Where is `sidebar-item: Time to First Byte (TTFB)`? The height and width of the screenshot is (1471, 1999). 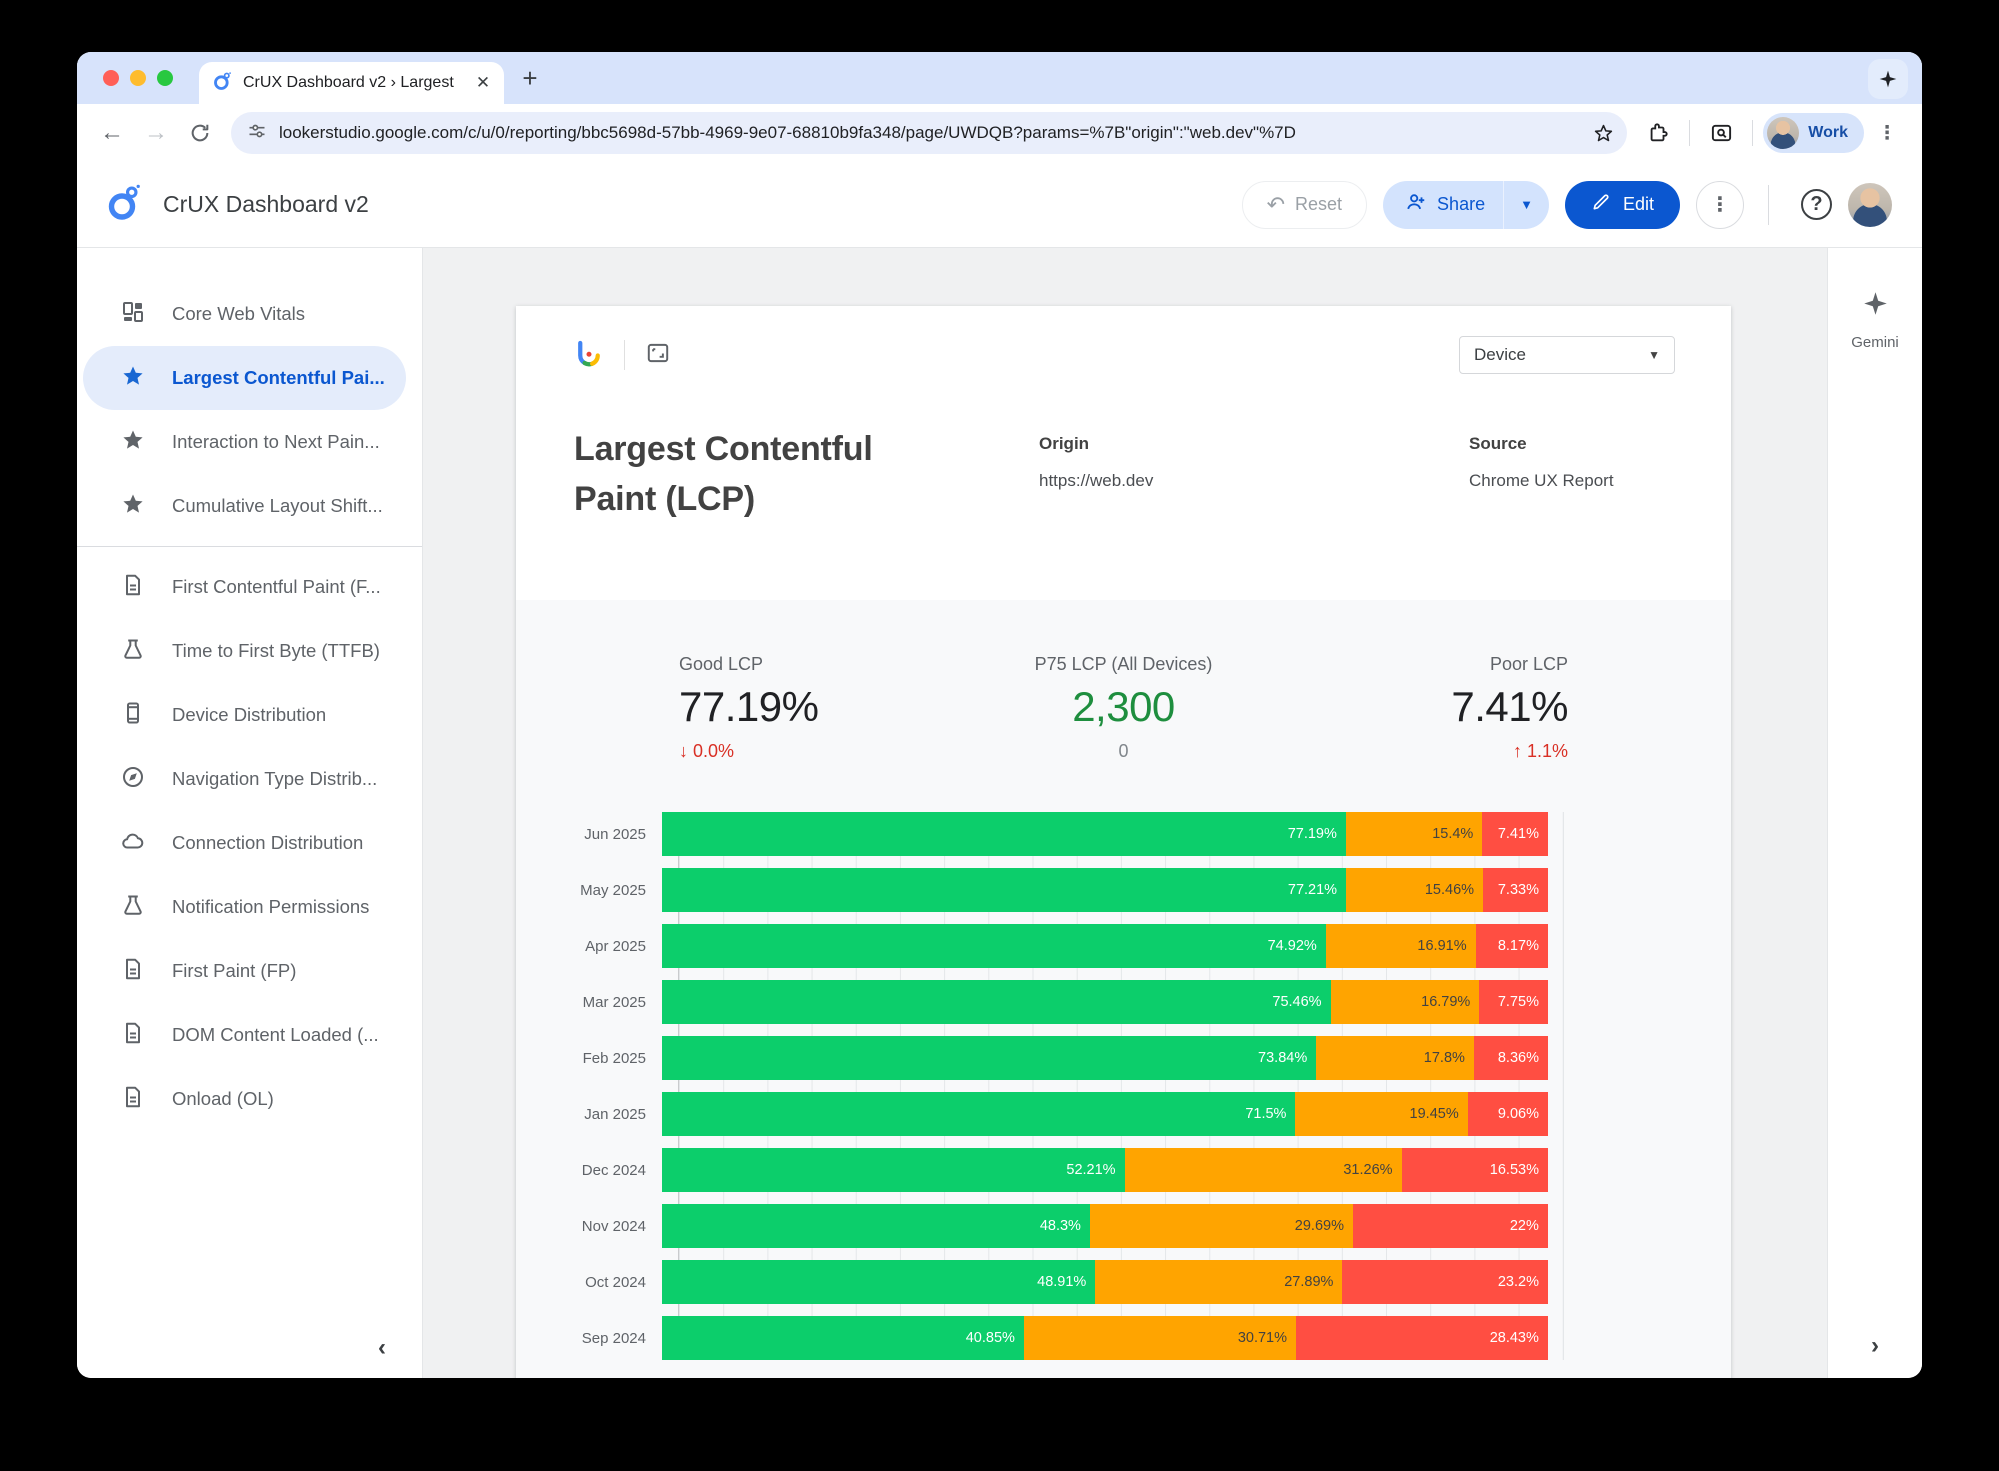
sidebar-item: Time to First Byte (TTFB) is located at coordinates (249, 651).